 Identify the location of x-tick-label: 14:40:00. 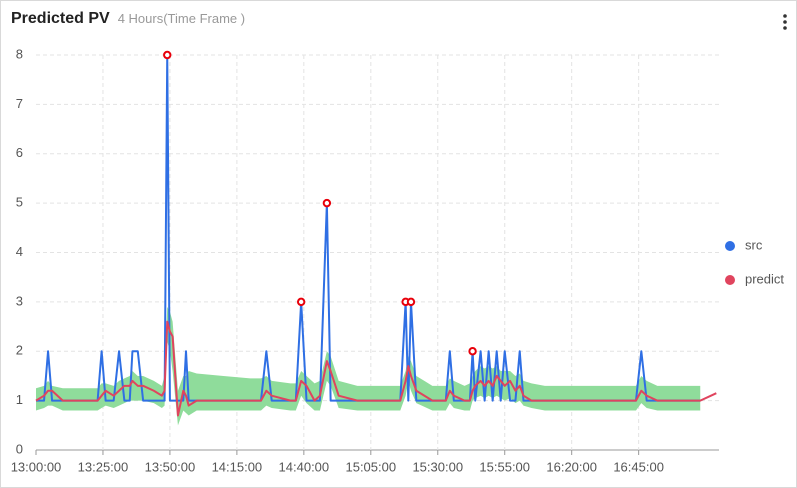
(304, 466).